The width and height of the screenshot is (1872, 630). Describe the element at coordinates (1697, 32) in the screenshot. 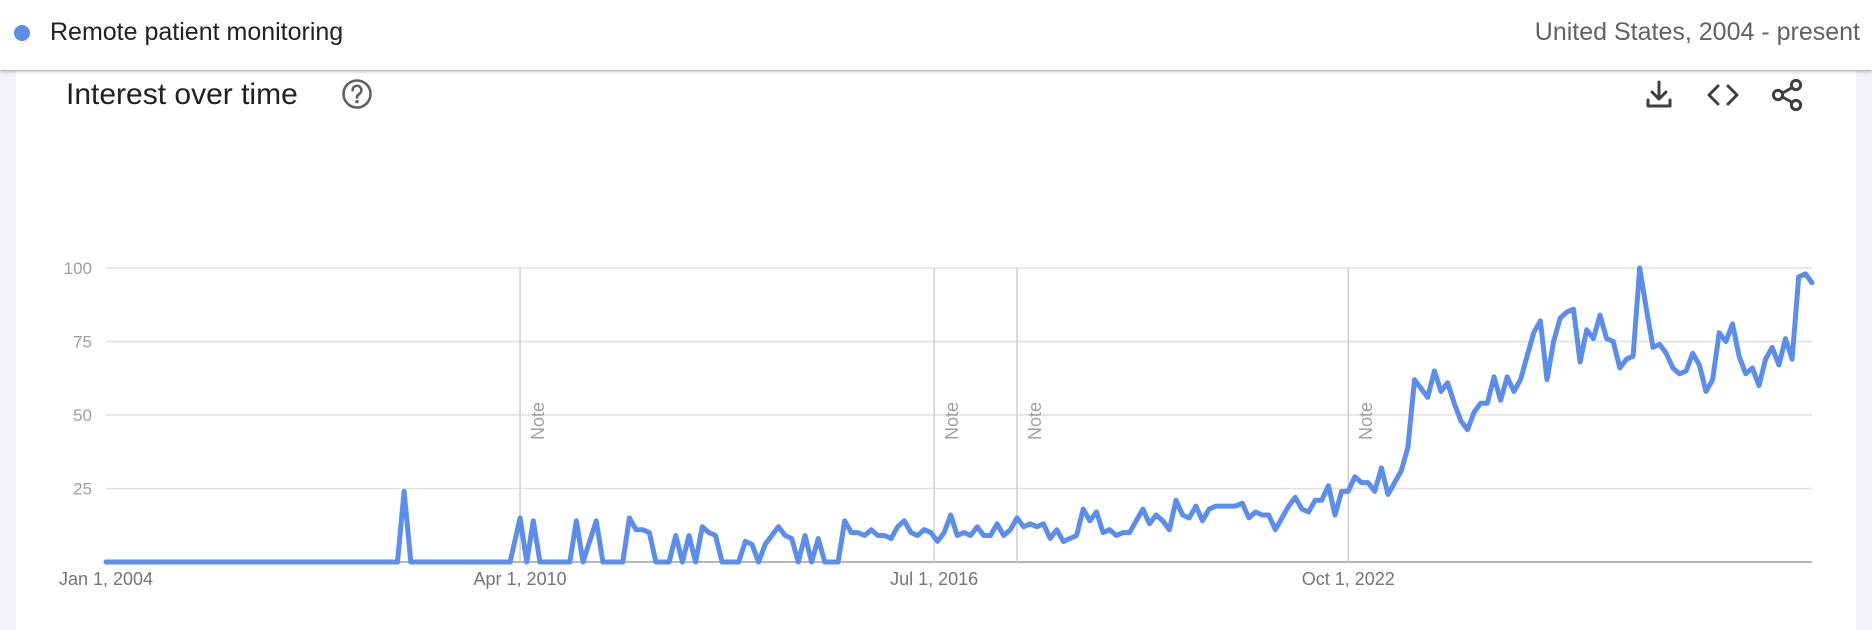

I see `region-range-label: United States, 2004 - present` at that location.